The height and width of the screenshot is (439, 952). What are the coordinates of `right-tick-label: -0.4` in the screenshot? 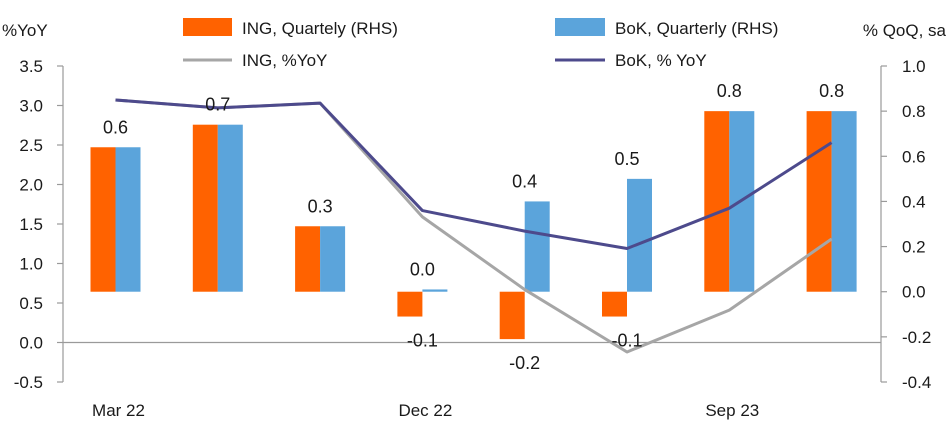 It's located at (916, 382).